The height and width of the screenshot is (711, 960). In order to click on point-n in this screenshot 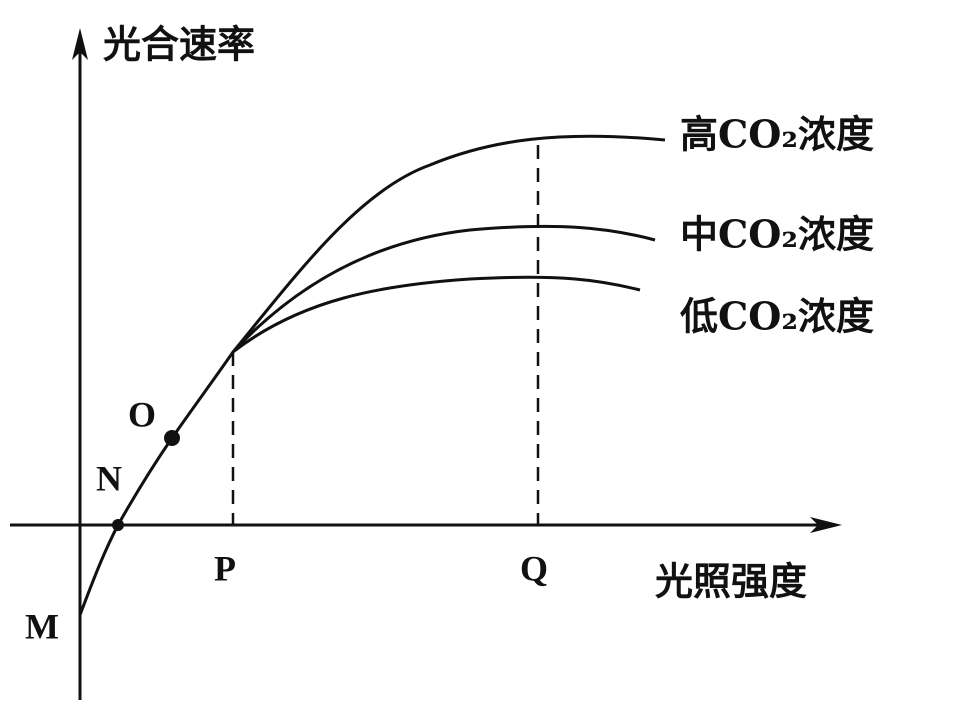, I will do `click(118, 525)`.